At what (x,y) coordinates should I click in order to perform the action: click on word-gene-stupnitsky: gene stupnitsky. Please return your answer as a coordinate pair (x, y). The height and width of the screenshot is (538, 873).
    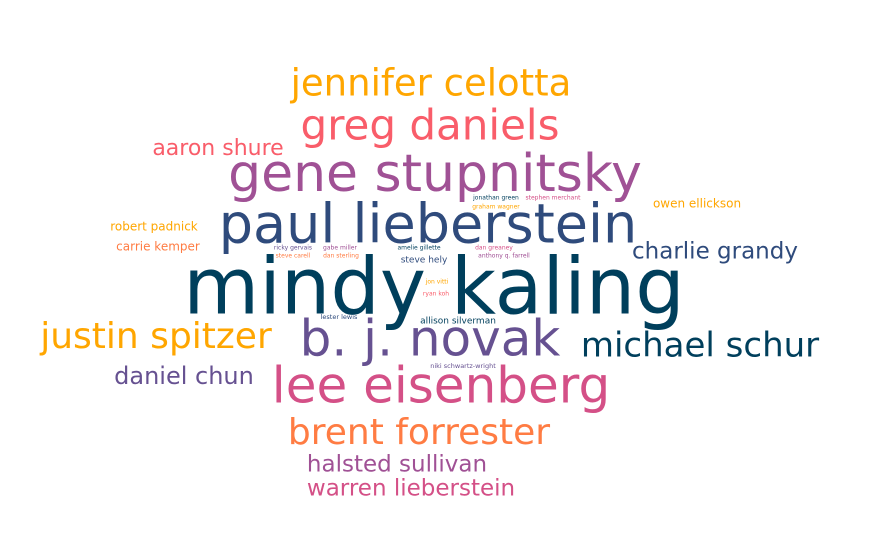
    Looking at the image, I should click on (435, 174).